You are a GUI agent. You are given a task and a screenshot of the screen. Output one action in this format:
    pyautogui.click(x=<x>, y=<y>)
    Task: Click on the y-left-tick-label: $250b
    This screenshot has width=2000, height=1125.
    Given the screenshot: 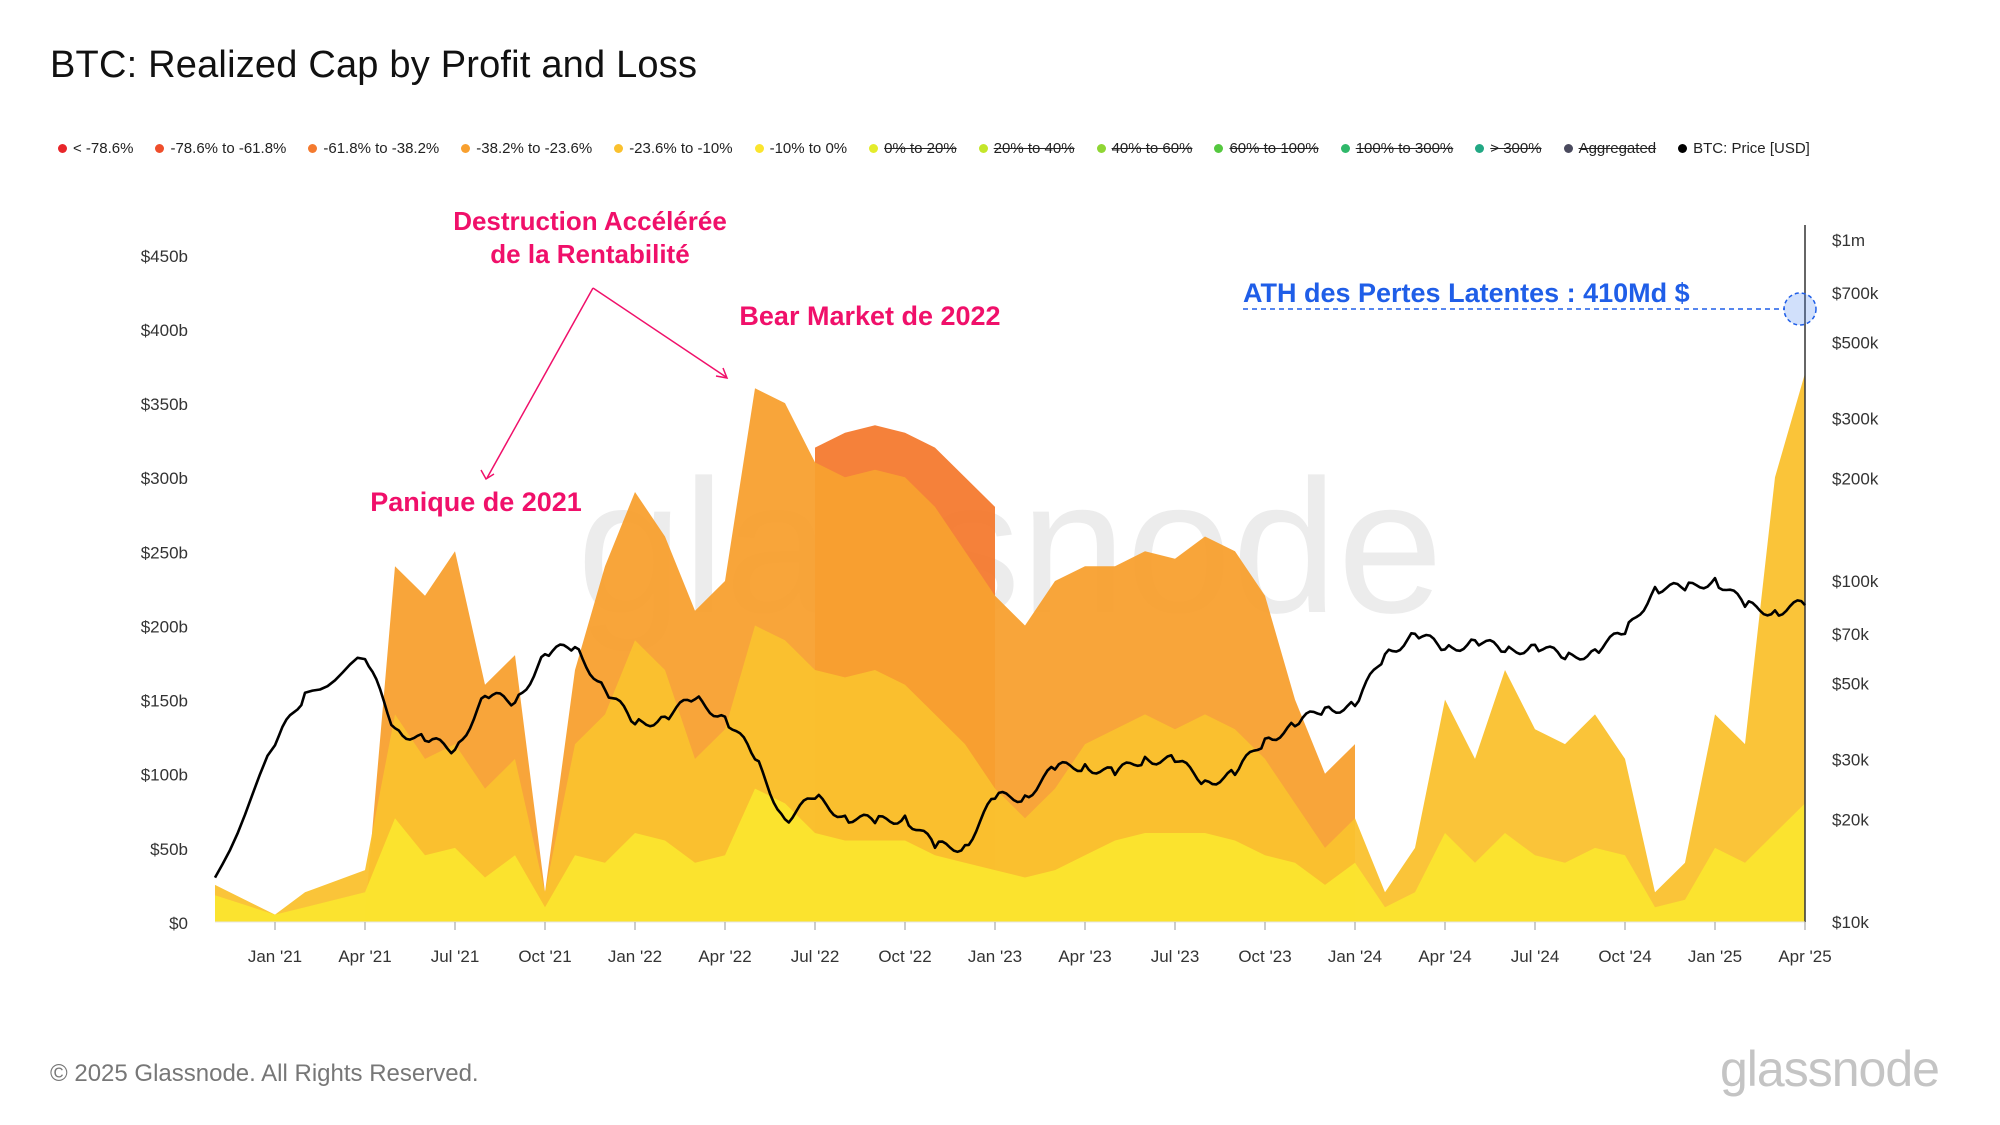 What is the action you would take?
    pyautogui.click(x=164, y=552)
    